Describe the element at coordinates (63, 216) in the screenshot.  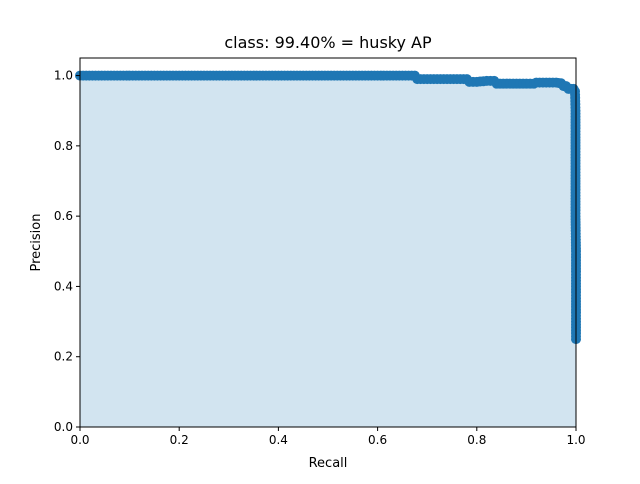
I see `y-tick-label: 0.6` at that location.